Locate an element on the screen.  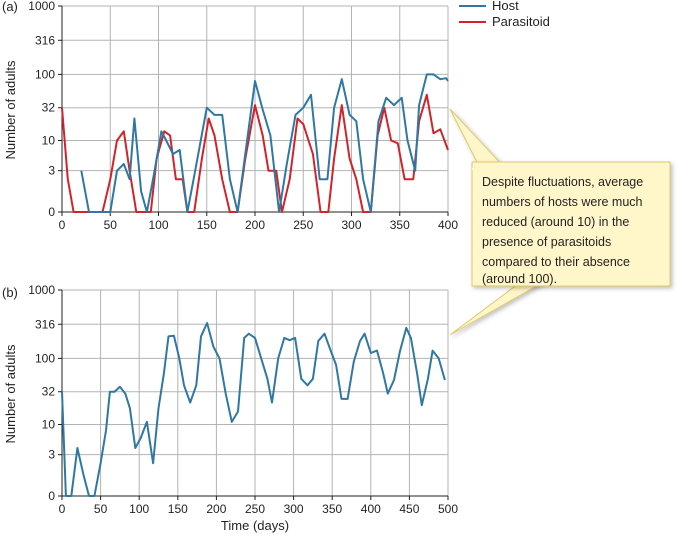
panel-b-y-ticks: 0 3 10 32 100 316 1000 is located at coordinates (45, 393).